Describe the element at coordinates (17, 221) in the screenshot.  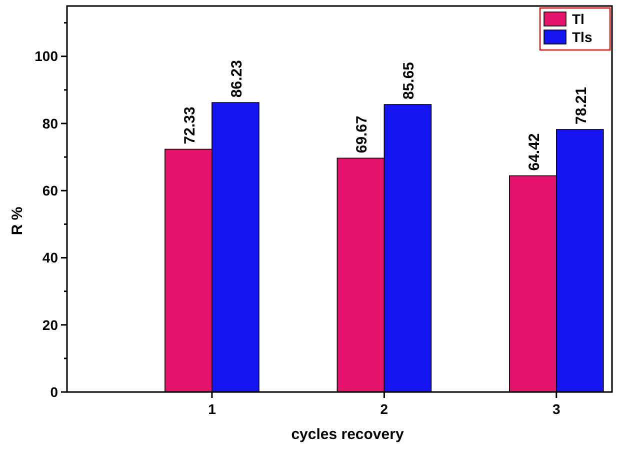
I see `y-axis-title: R %` at that location.